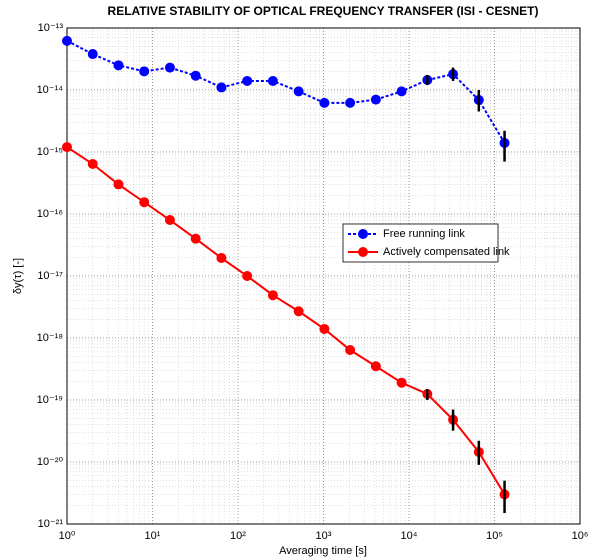 This screenshot has width=603, height=560. Describe the element at coordinates (51, 28) in the screenshot. I see `y-tick-label: 10⁻¹³` at that location.